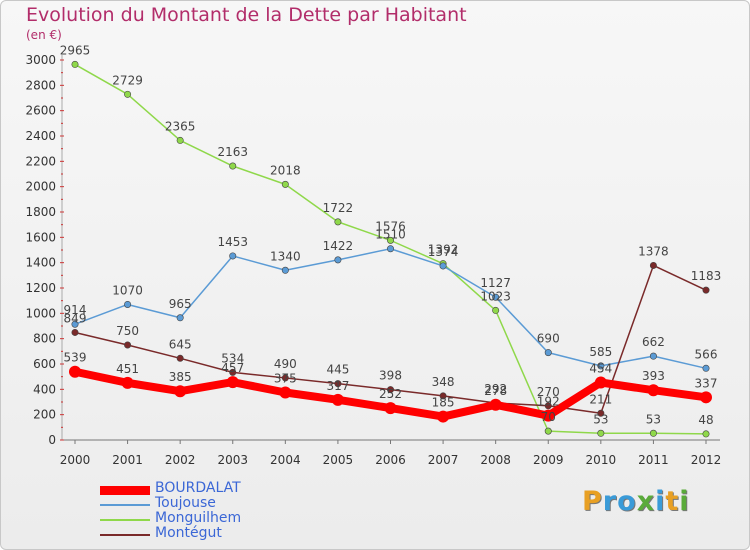 The image size is (750, 550). What do you see at coordinates (40, 212) in the screenshot?
I see `y-tick-label: 1800` at bounding box center [40, 212].